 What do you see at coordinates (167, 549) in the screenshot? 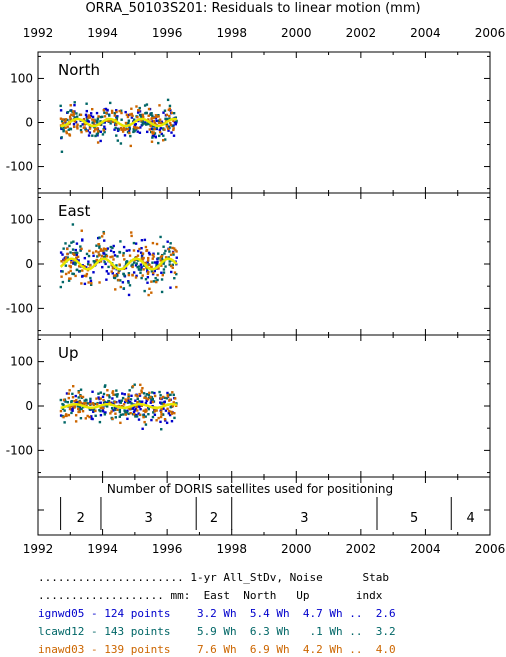
I see `bottom-x-tick-label: 1996` at bounding box center [167, 549].